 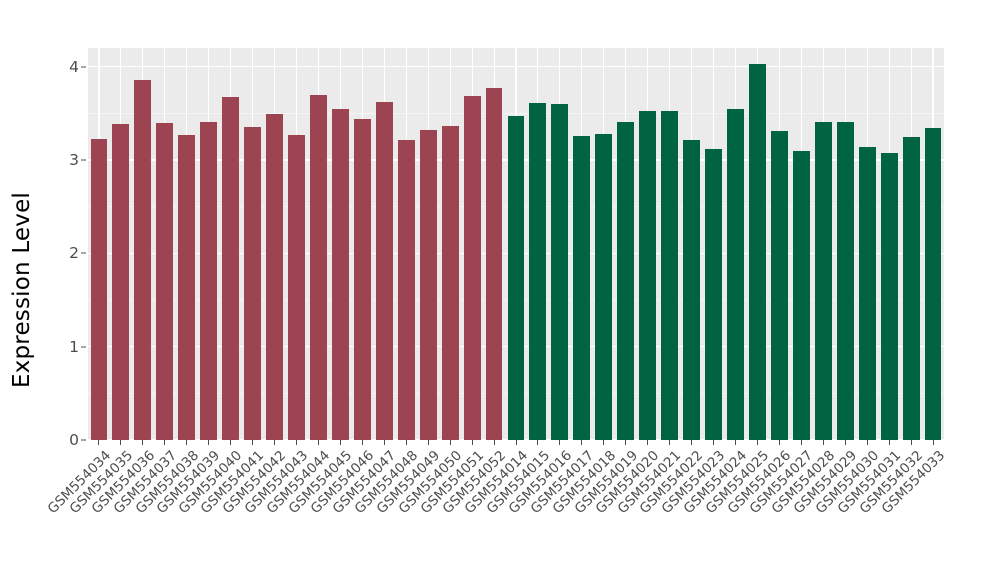 What do you see at coordinates (68, 290) in the screenshot?
I see `y-axis: 0 1 2 3 4` at bounding box center [68, 290].